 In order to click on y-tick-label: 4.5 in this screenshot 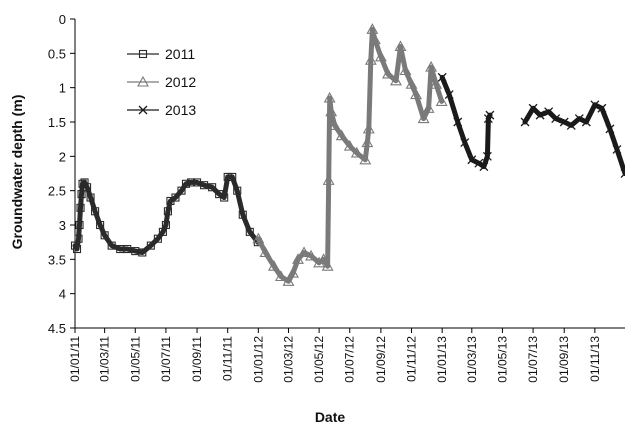, I will do `click(57, 328)`.